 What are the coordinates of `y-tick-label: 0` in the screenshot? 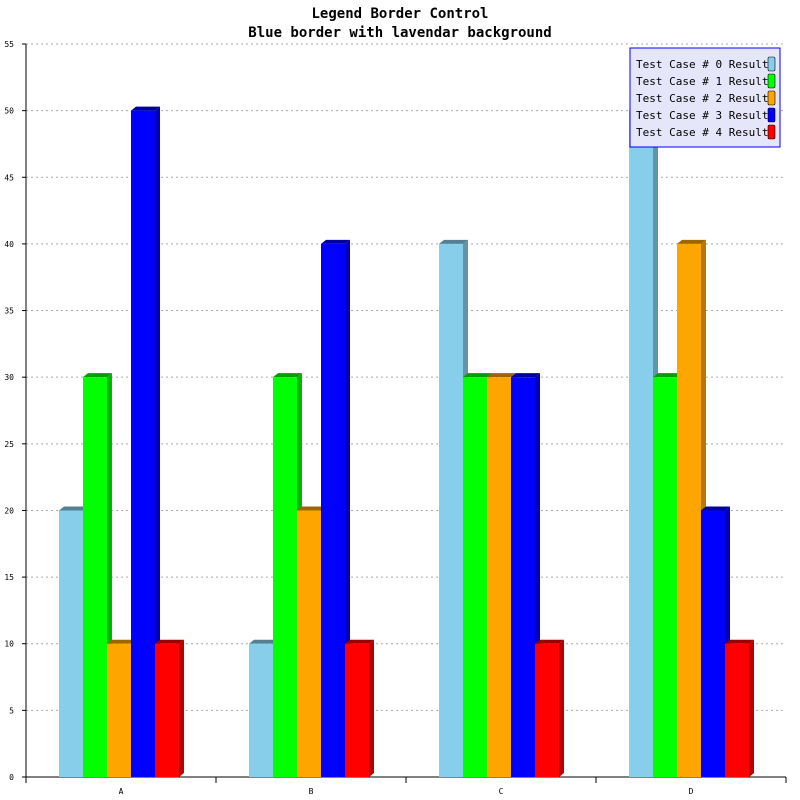 It's located at (11, 777).